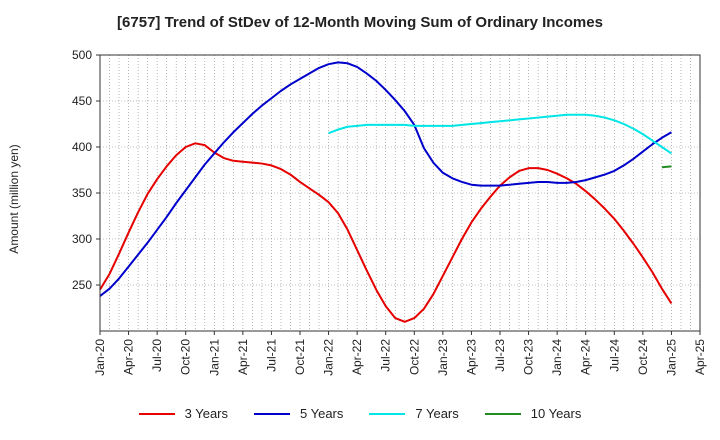 This screenshot has height=440, width=720. What do you see at coordinates (129, 357) in the screenshot?
I see `x-tick-label: Apr-20` at bounding box center [129, 357].